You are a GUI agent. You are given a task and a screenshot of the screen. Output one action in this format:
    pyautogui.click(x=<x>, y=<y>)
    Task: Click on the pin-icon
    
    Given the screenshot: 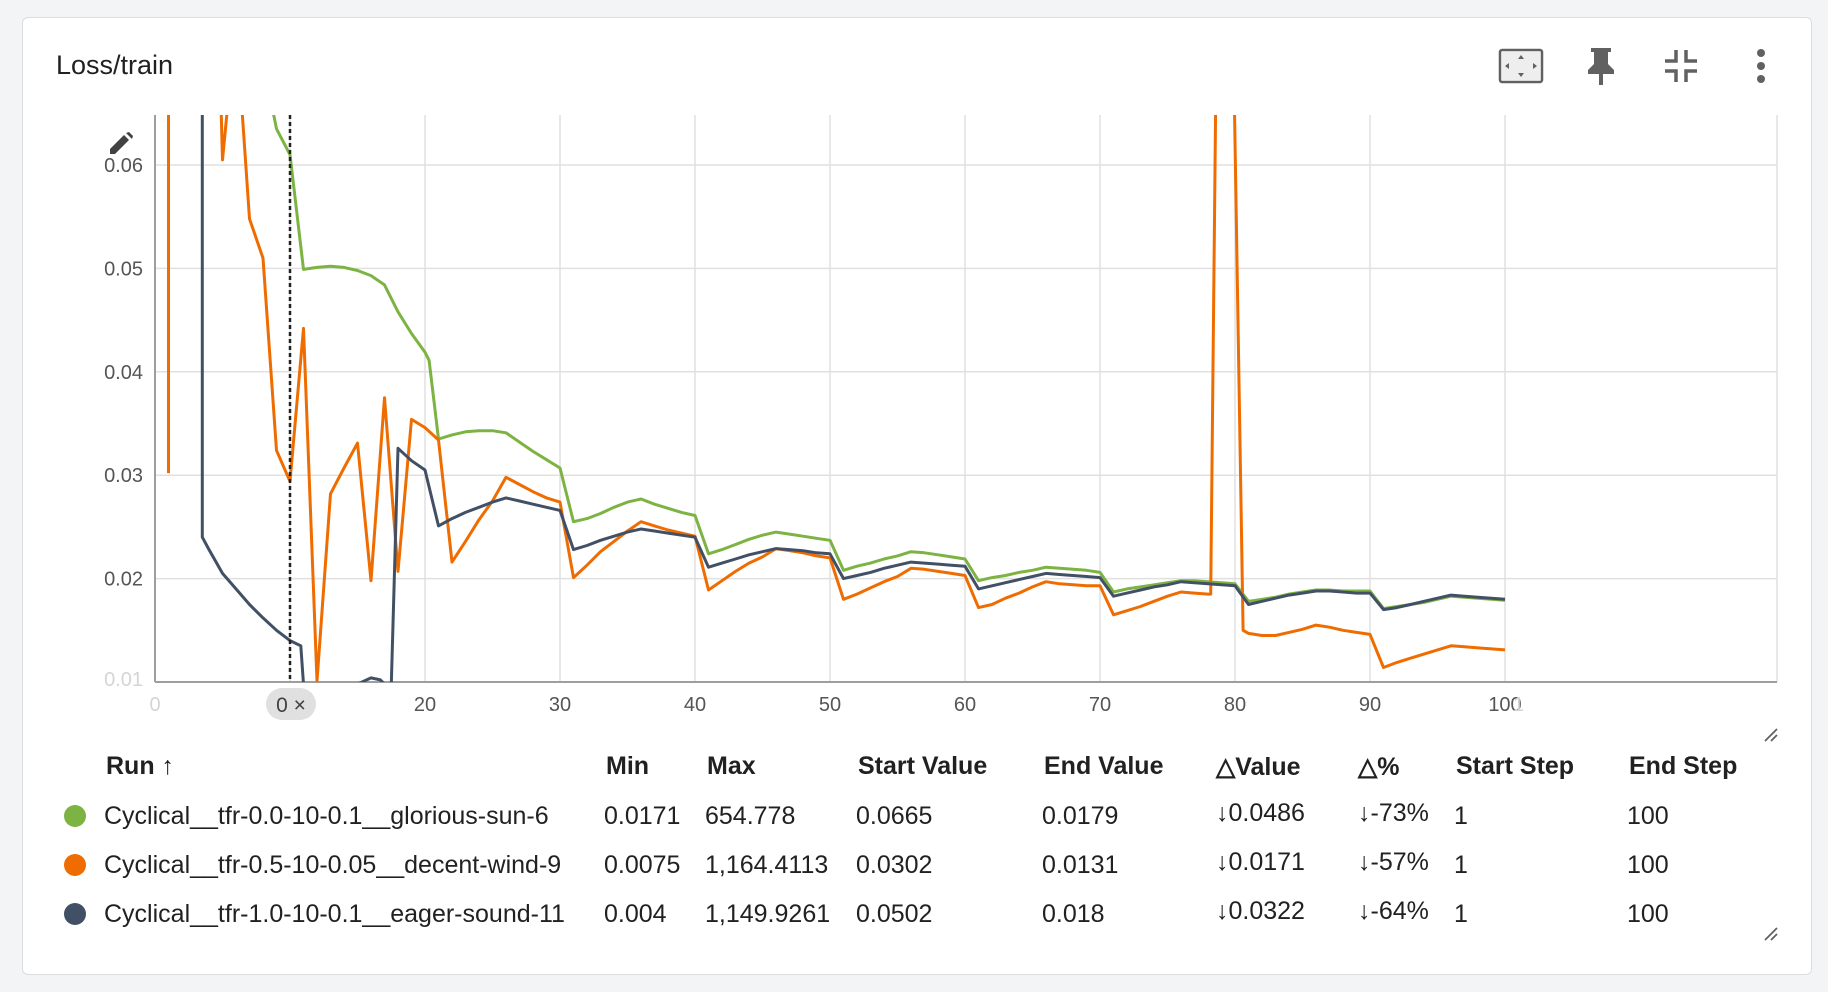 What is the action you would take?
    pyautogui.click(x=1601, y=66)
    